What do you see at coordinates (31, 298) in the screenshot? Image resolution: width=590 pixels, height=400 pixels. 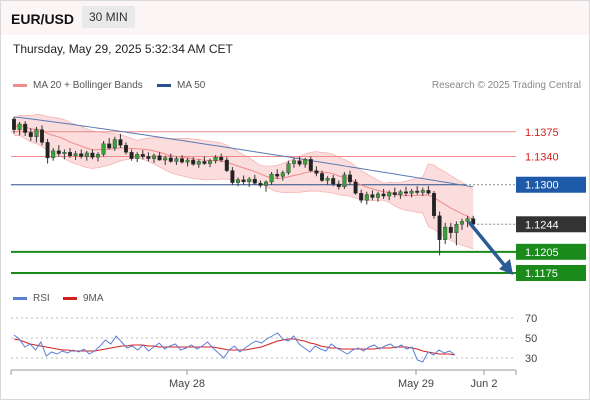 I see `legend-rsi: RSI` at bounding box center [31, 298].